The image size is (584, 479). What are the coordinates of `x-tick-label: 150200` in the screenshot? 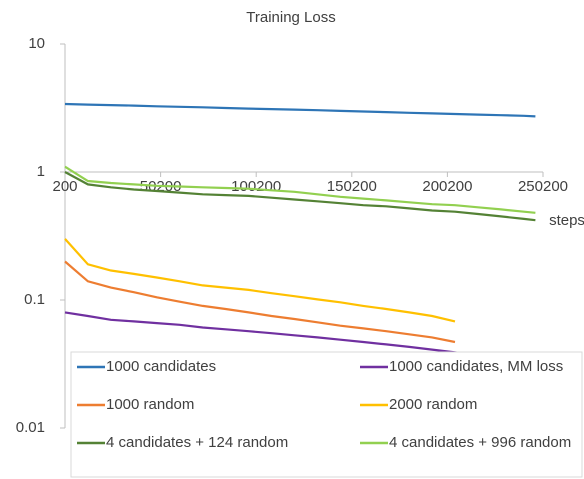 It's located at (352, 186).